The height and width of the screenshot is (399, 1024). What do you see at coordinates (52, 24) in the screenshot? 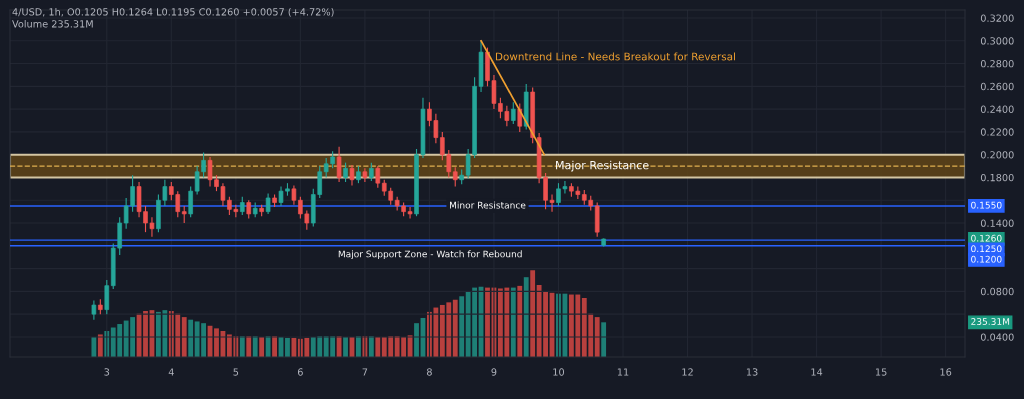
I see `annotation: Volume 235.31M` at bounding box center [52, 24].